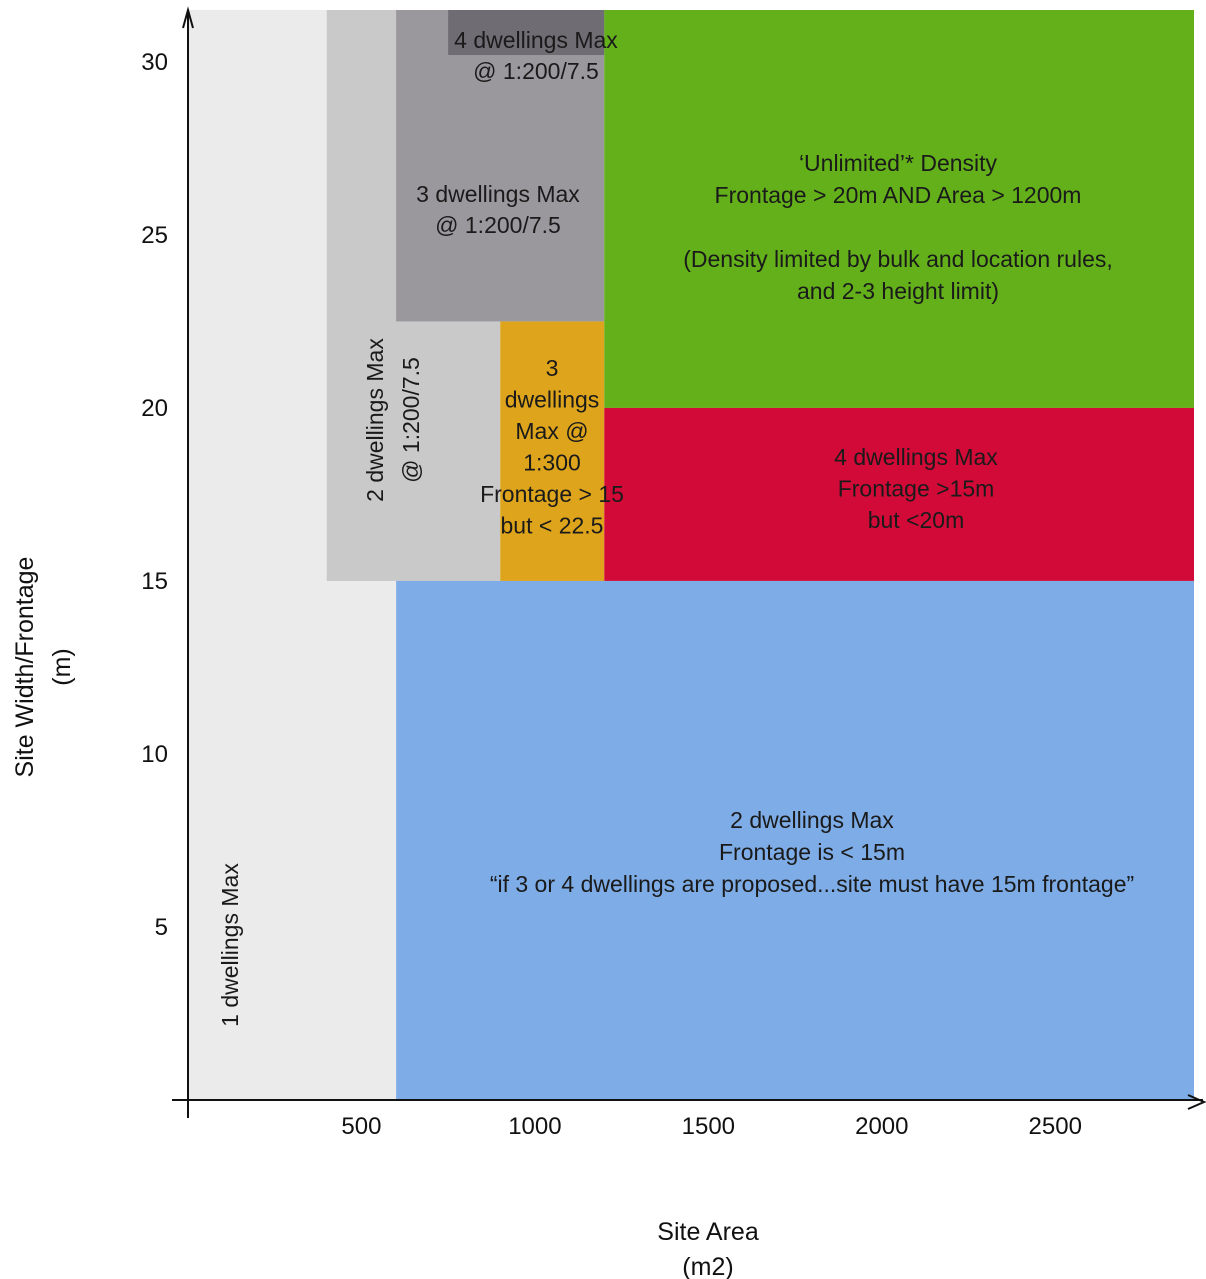  Describe the element at coordinates (154, 235) in the screenshot. I see `y-tick-label: 25` at that location.